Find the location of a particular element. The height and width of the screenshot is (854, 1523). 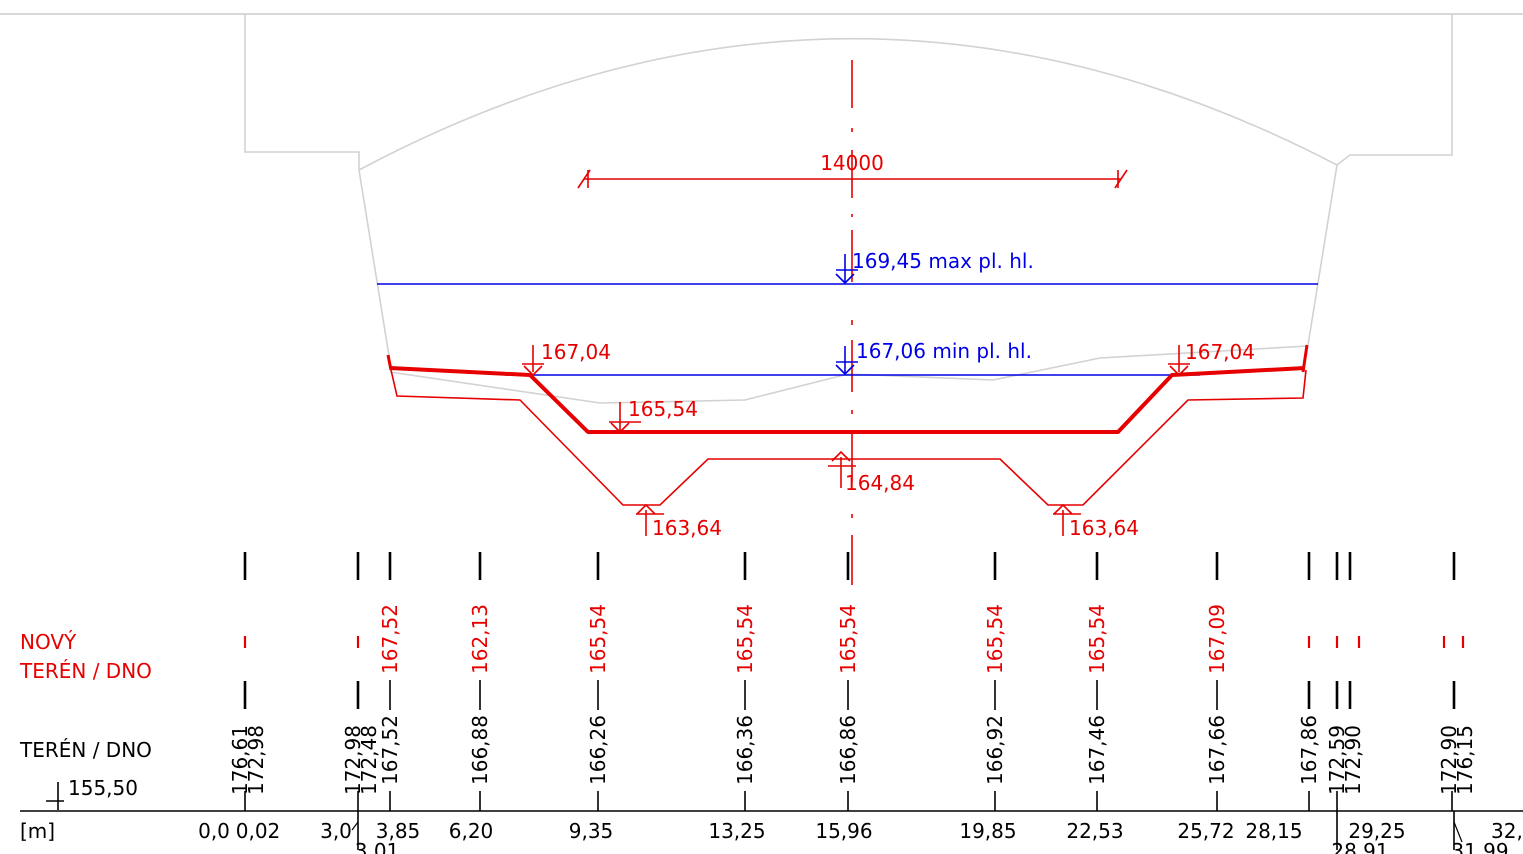

elevation-label-foot-left: 163,64 is located at coordinates (687, 528).